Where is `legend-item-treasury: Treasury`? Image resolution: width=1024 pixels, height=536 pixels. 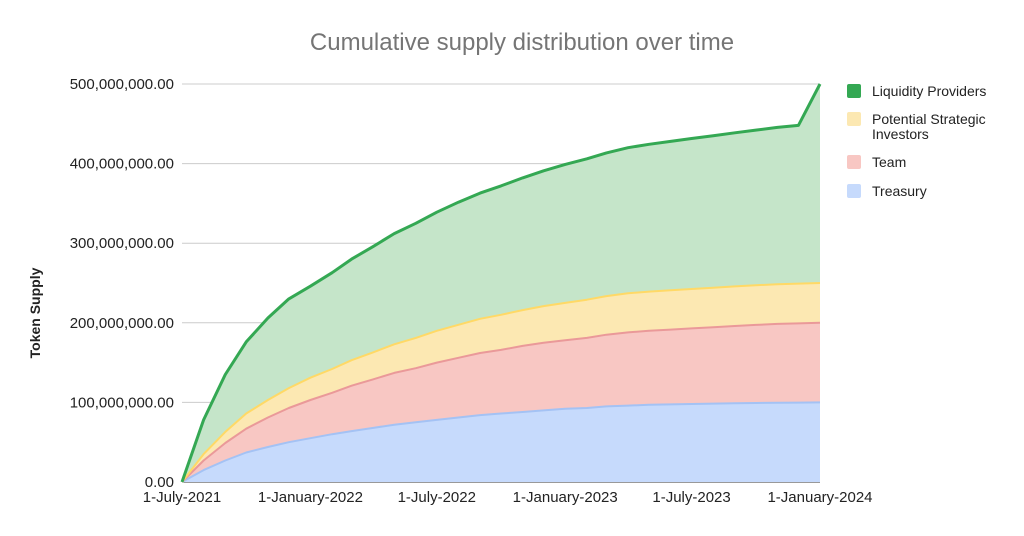 legend-item-treasury: Treasury is located at coordinates (887, 191).